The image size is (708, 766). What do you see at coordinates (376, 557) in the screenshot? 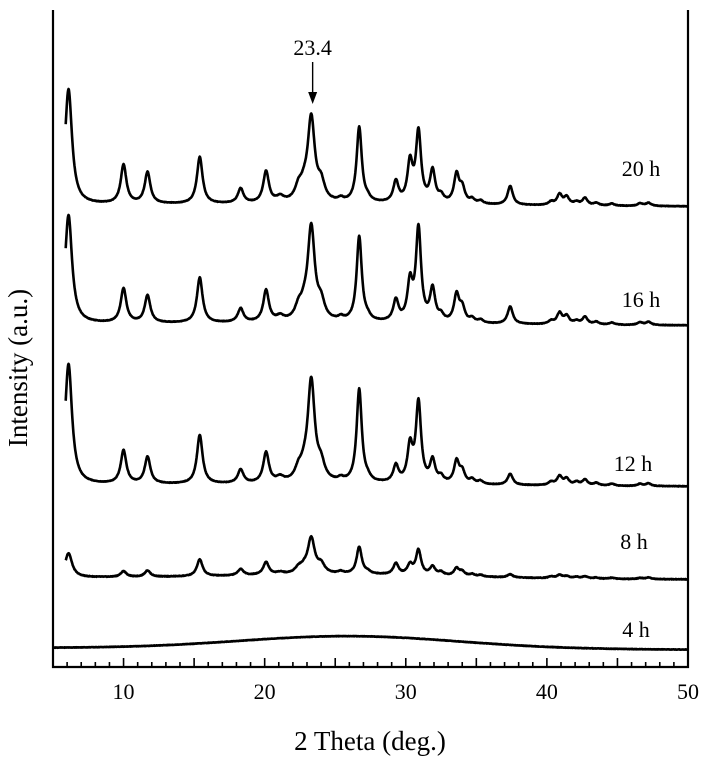
I see `series-line-8h` at bounding box center [376, 557].